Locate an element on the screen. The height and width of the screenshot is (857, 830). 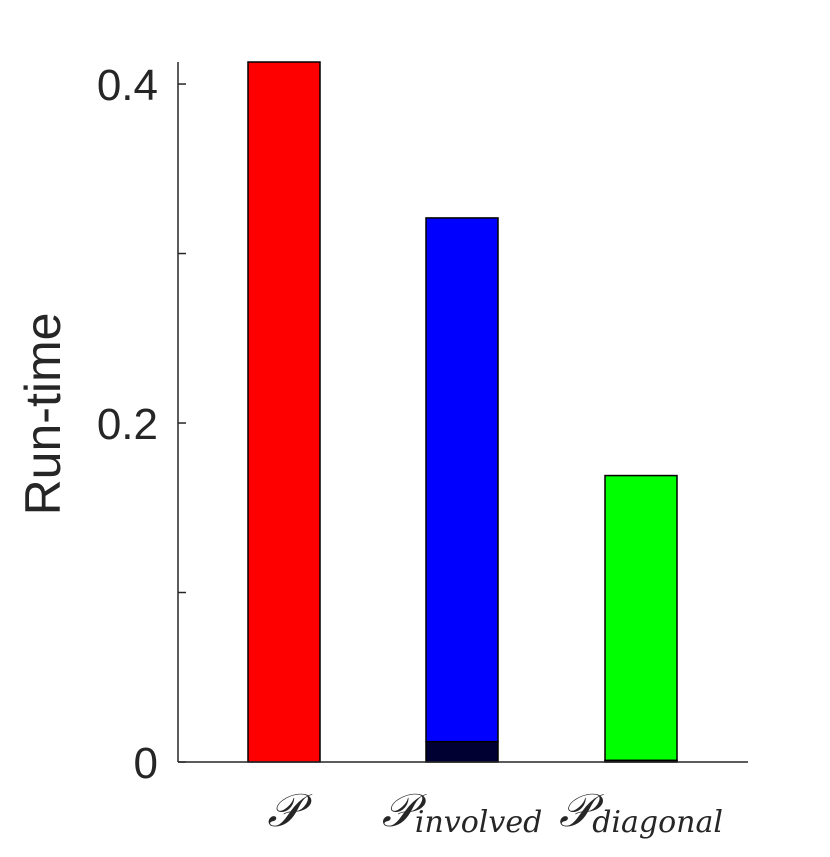
x-tick-label: 𝒫diagonal is located at coordinates (641, 811).